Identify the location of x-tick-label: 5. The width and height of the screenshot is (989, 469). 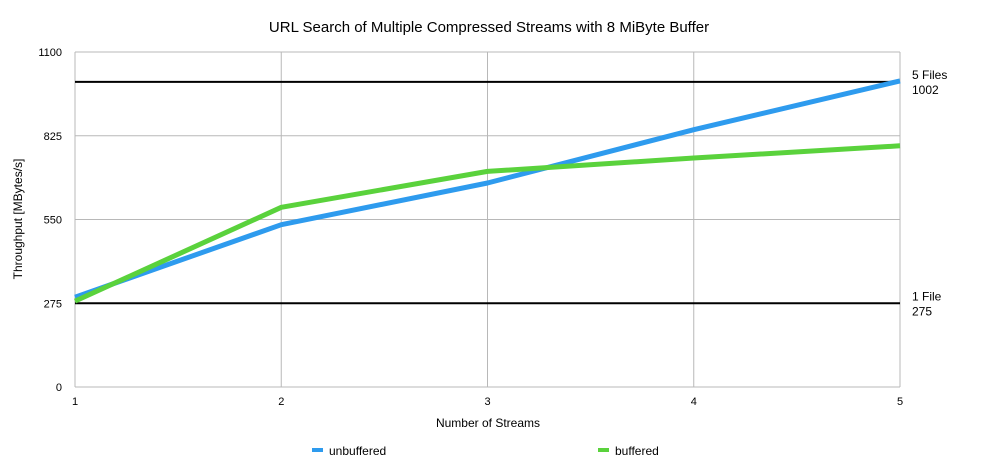
(900, 402).